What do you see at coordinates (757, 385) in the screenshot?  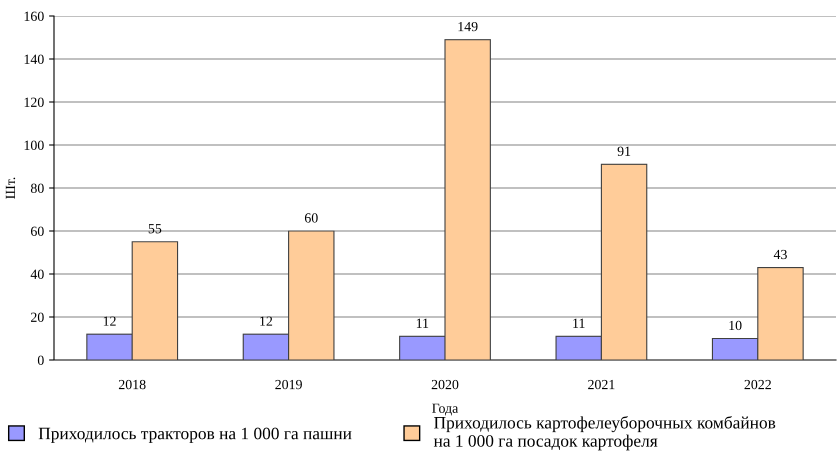 I see `x-tick-label: 2022` at bounding box center [757, 385].